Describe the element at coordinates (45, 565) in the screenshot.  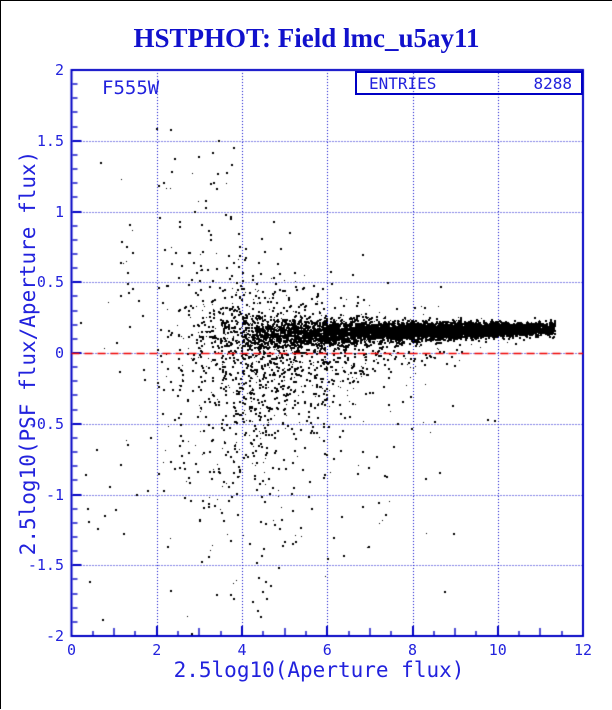
I see `y-tick-label: -1.5` at that location.